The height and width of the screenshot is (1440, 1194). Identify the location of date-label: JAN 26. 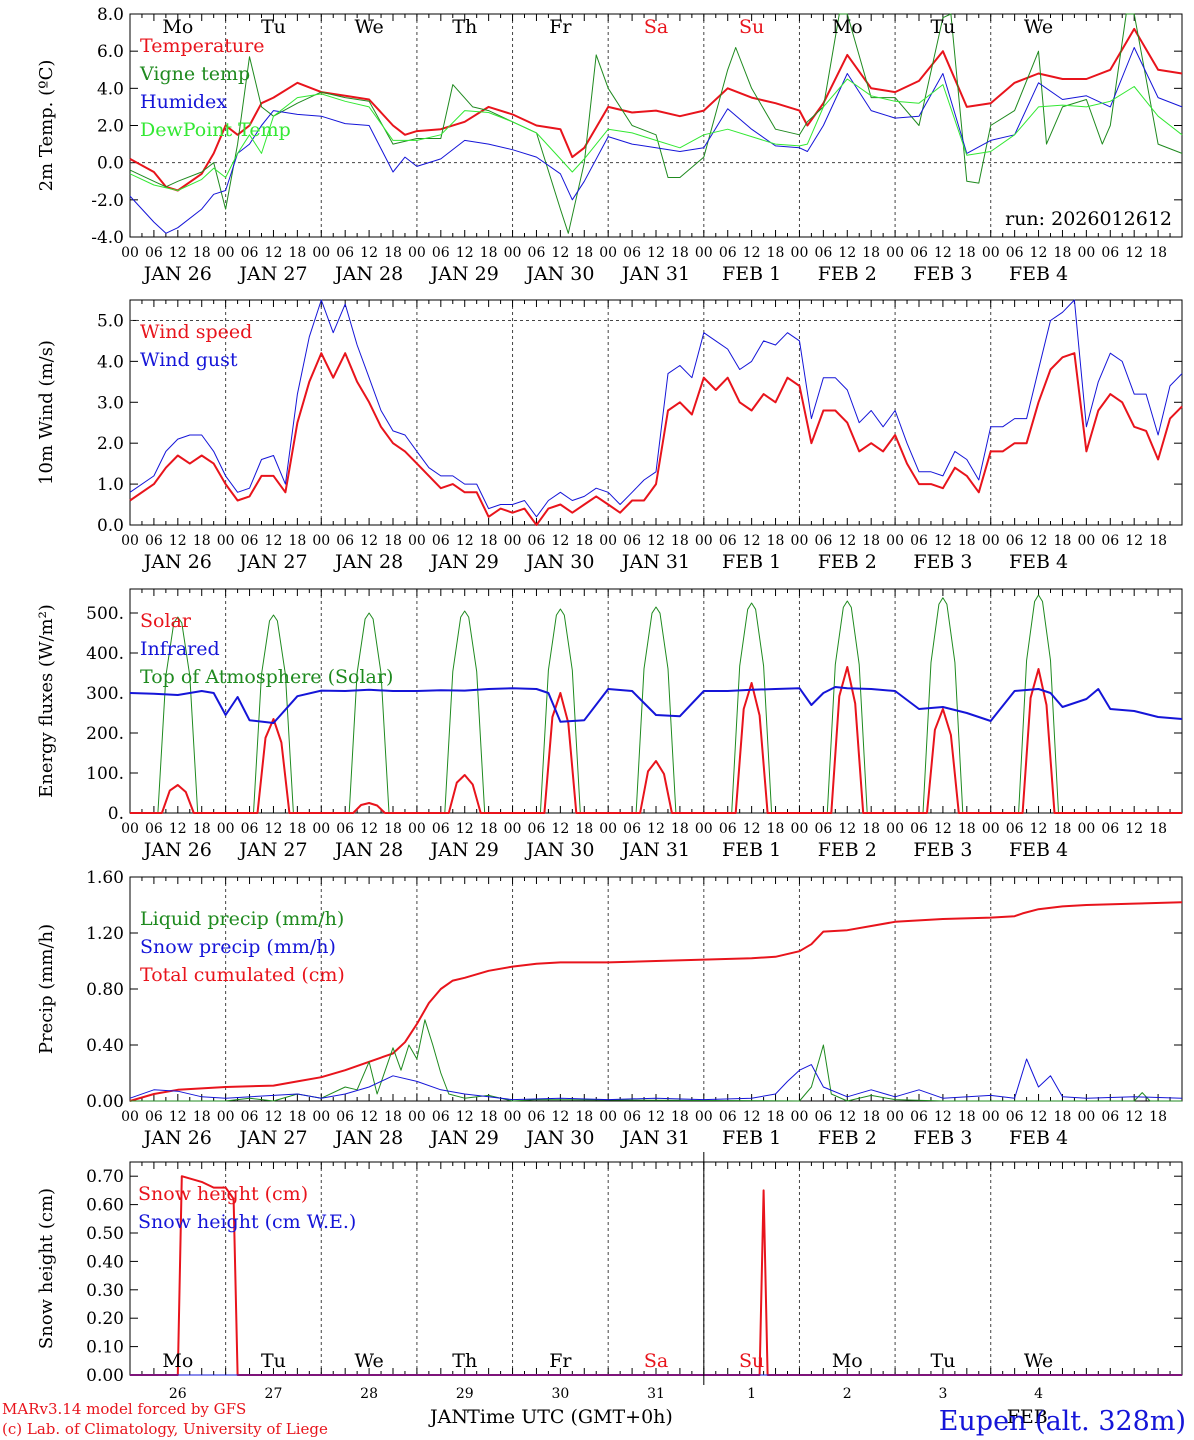
(177, 562).